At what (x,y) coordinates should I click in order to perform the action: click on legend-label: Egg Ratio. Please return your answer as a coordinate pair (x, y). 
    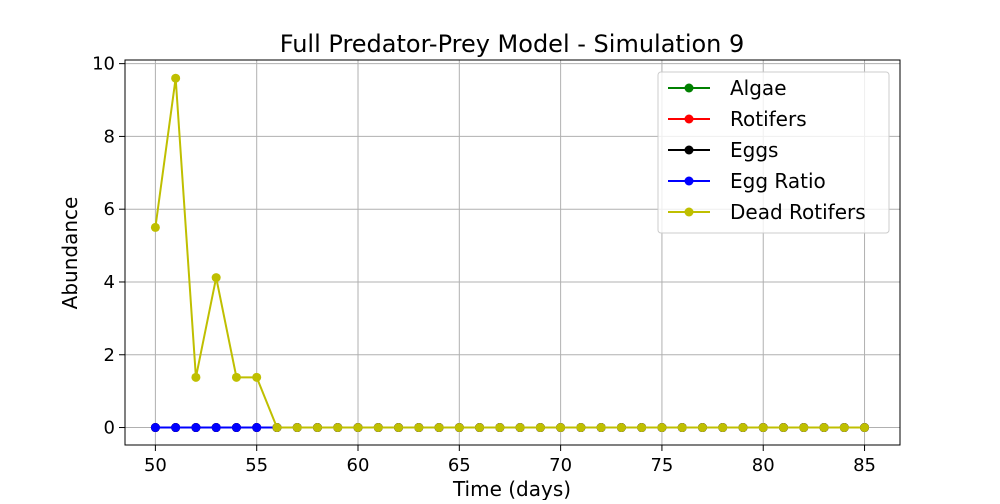
    Looking at the image, I should click on (778, 181).